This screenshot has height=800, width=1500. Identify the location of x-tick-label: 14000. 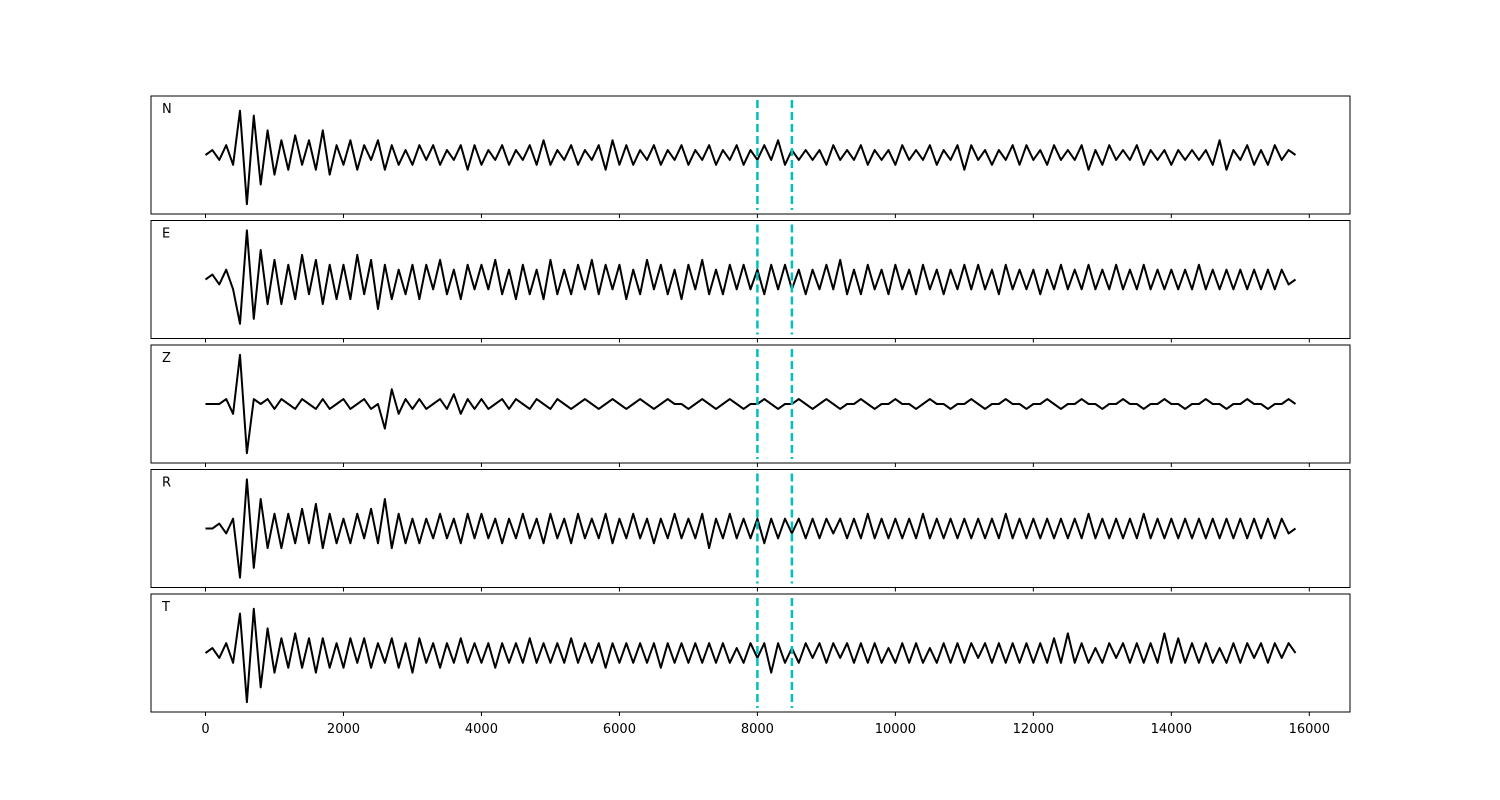
(1171, 729).